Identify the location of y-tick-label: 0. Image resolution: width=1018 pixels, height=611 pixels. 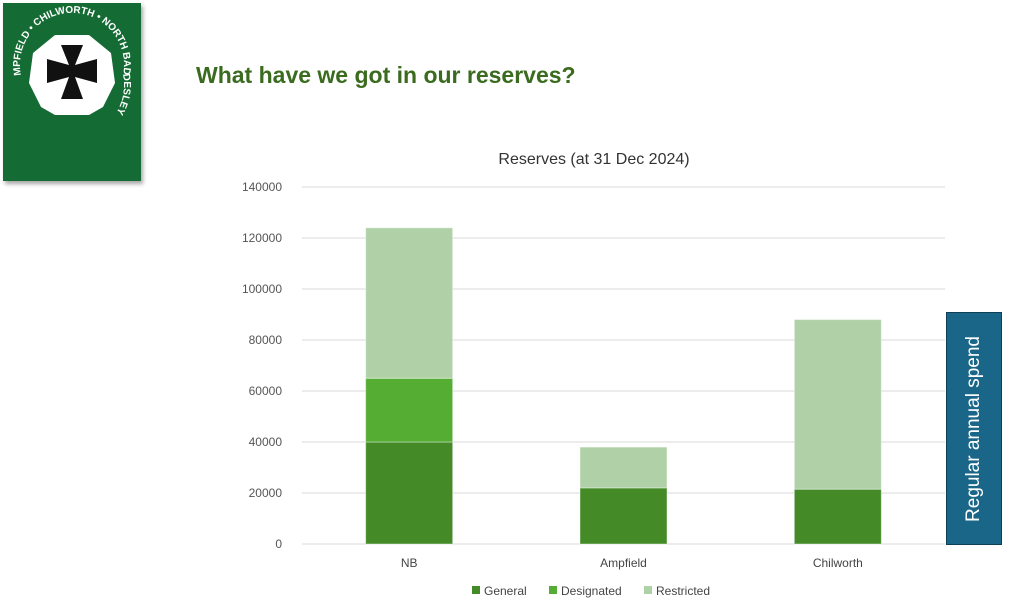
(278, 544).